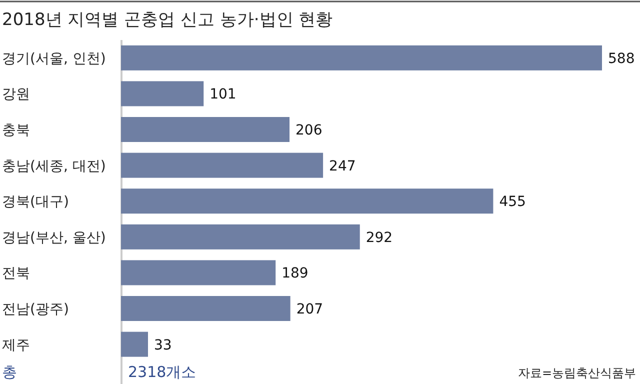 Image resolution: width=640 pixels, height=384 pixels. I want to click on data-label: 588, so click(621, 58).